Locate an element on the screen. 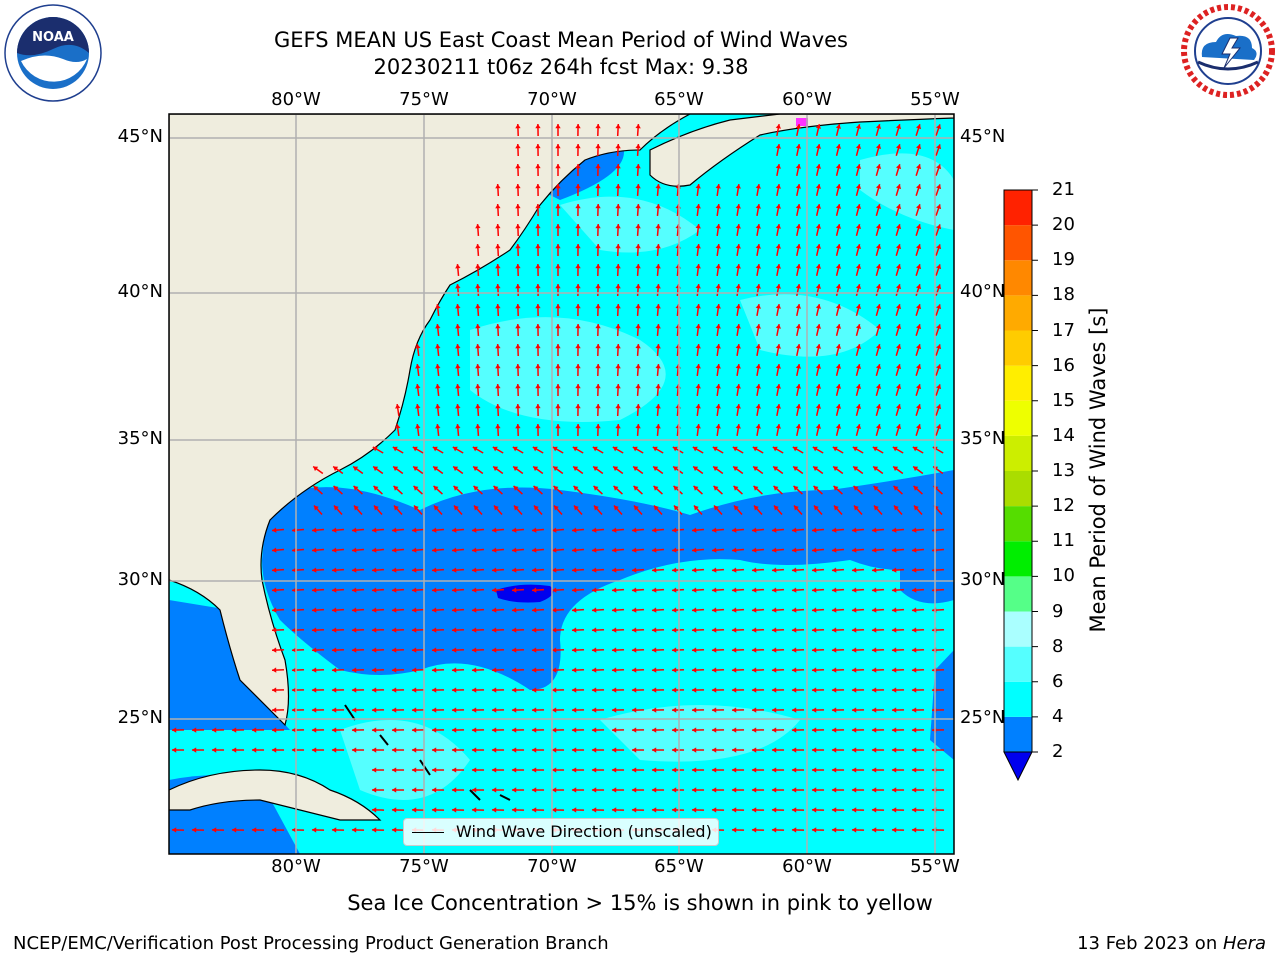 This screenshot has height=960, width=1280. lon-tick-bottom: 80°W is located at coordinates (296, 866).